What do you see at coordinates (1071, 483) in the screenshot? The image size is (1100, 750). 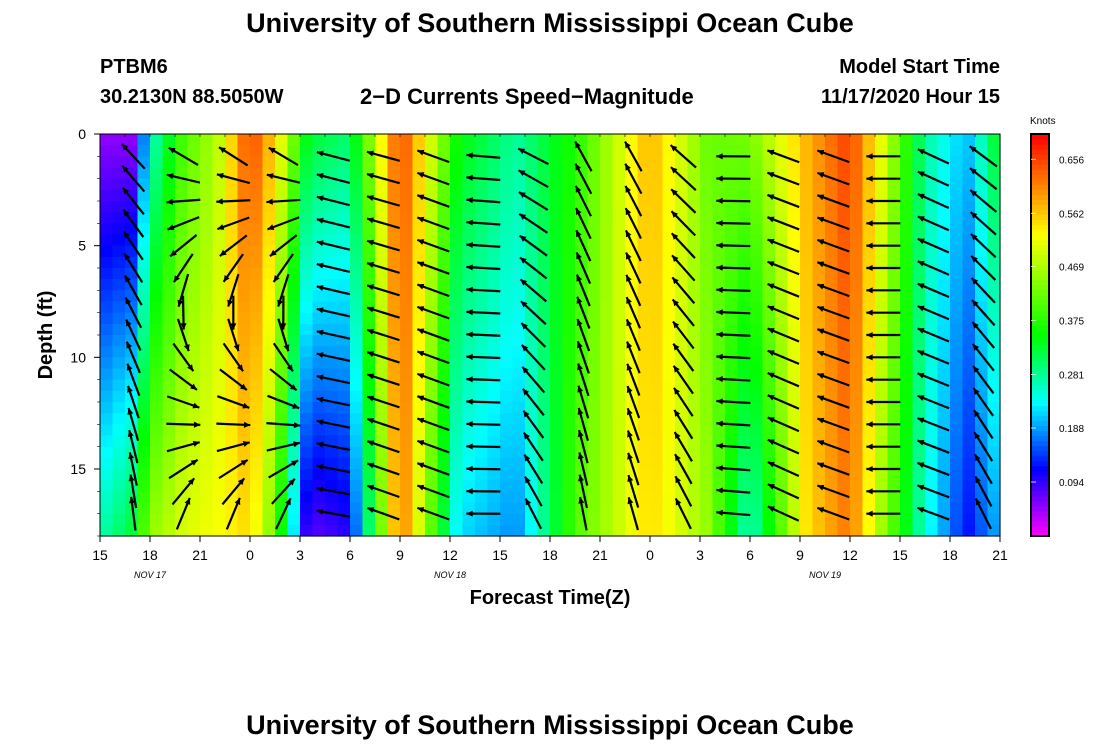 I see `colorbar-tick-label: 0.094` at bounding box center [1071, 483].